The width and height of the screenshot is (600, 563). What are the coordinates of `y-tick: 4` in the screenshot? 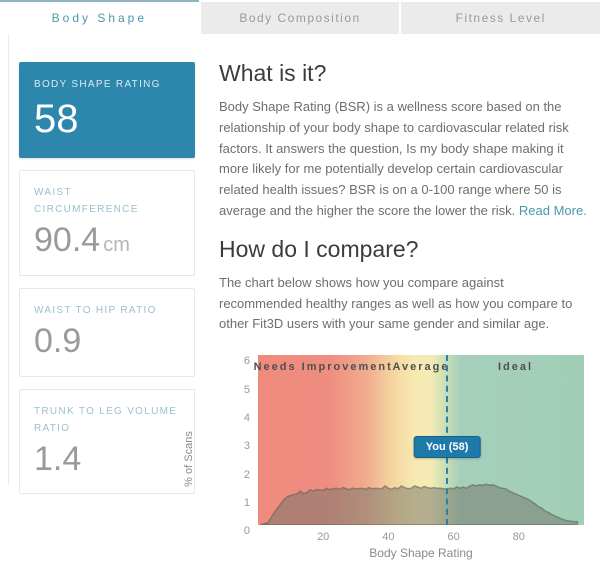 It's located at (246, 417).